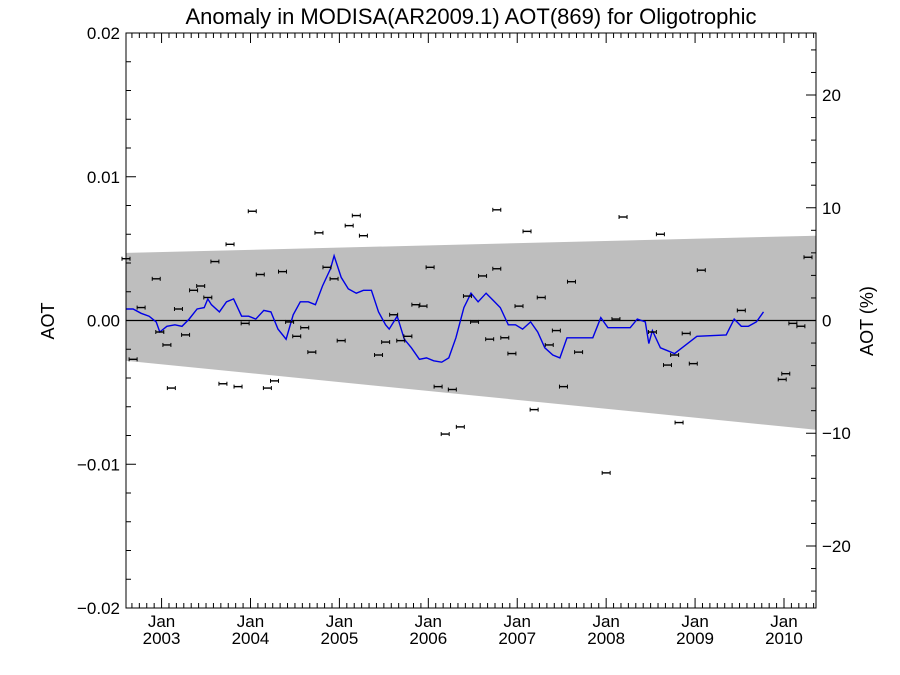 The height and width of the screenshot is (675, 900). What do you see at coordinates (836, 546) in the screenshot?
I see `y2-tick-label: −20` at bounding box center [836, 546].